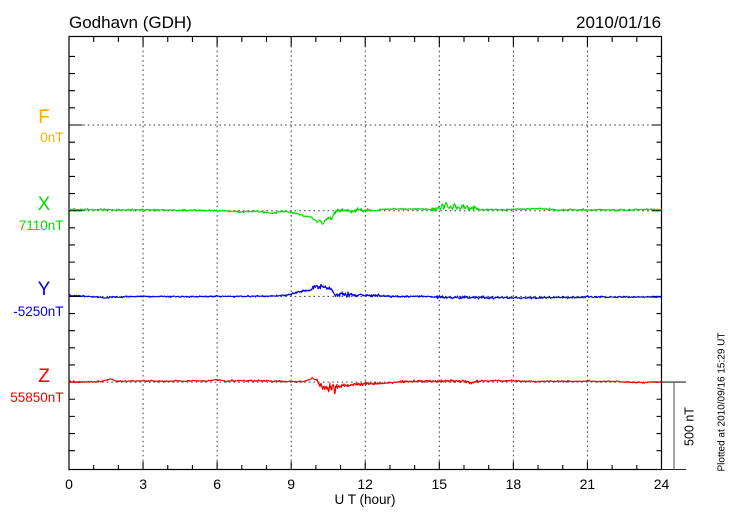 The width and height of the screenshot is (730, 520). I want to click on svg-text: Plotted at 2010/09/16 15:29 UT, so click(722, 402).